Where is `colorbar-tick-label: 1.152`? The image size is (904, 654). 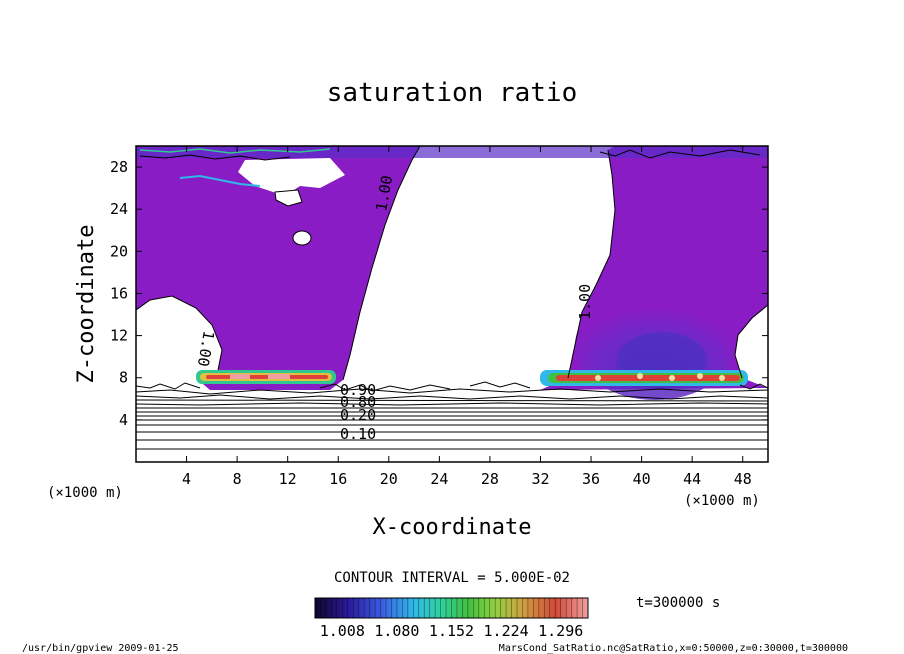 colorbar-tick-label: 1.152 is located at coordinates (451, 631).